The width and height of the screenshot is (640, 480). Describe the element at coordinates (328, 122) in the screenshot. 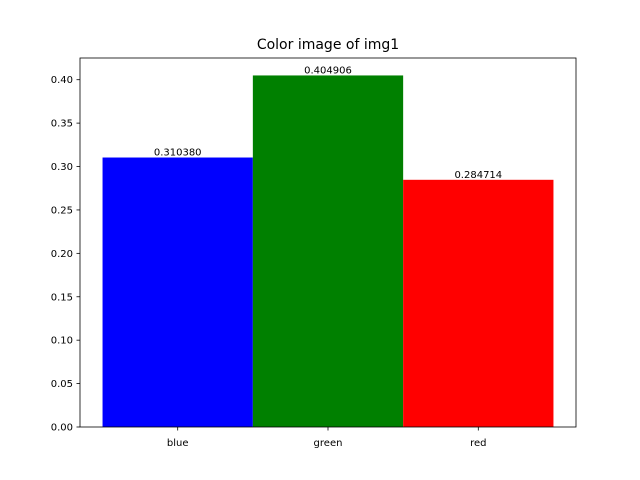

I see `data-labels-layer: 0.310380 0.404906 0.284714` at that location.